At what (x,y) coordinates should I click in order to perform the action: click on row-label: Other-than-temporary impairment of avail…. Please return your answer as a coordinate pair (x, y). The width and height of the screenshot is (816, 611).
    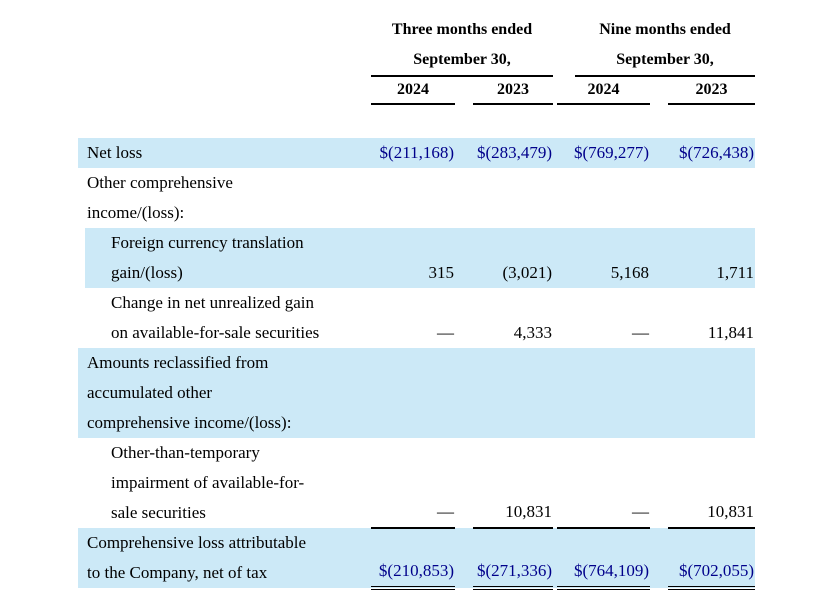
    Looking at the image, I should click on (208, 482).